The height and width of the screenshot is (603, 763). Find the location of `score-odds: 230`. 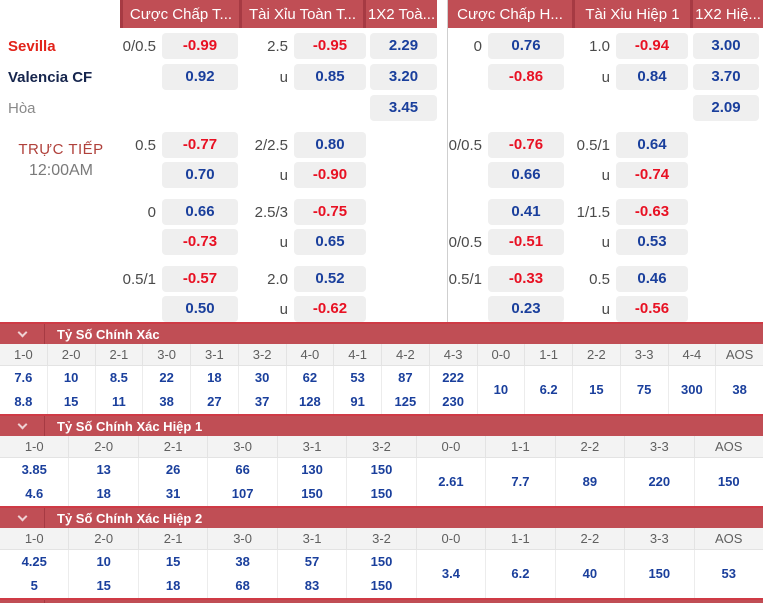

score-odds: 230 is located at coordinates (453, 401).